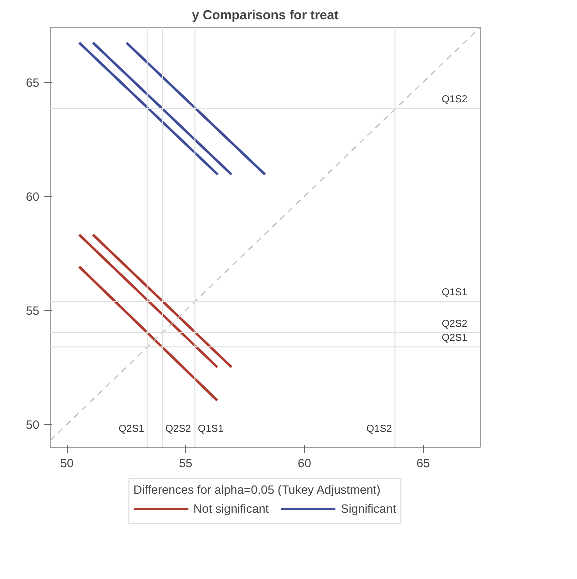 This screenshot has width=577, height=579. What do you see at coordinates (423, 463) in the screenshot?
I see `x-tick-label: 65` at bounding box center [423, 463].